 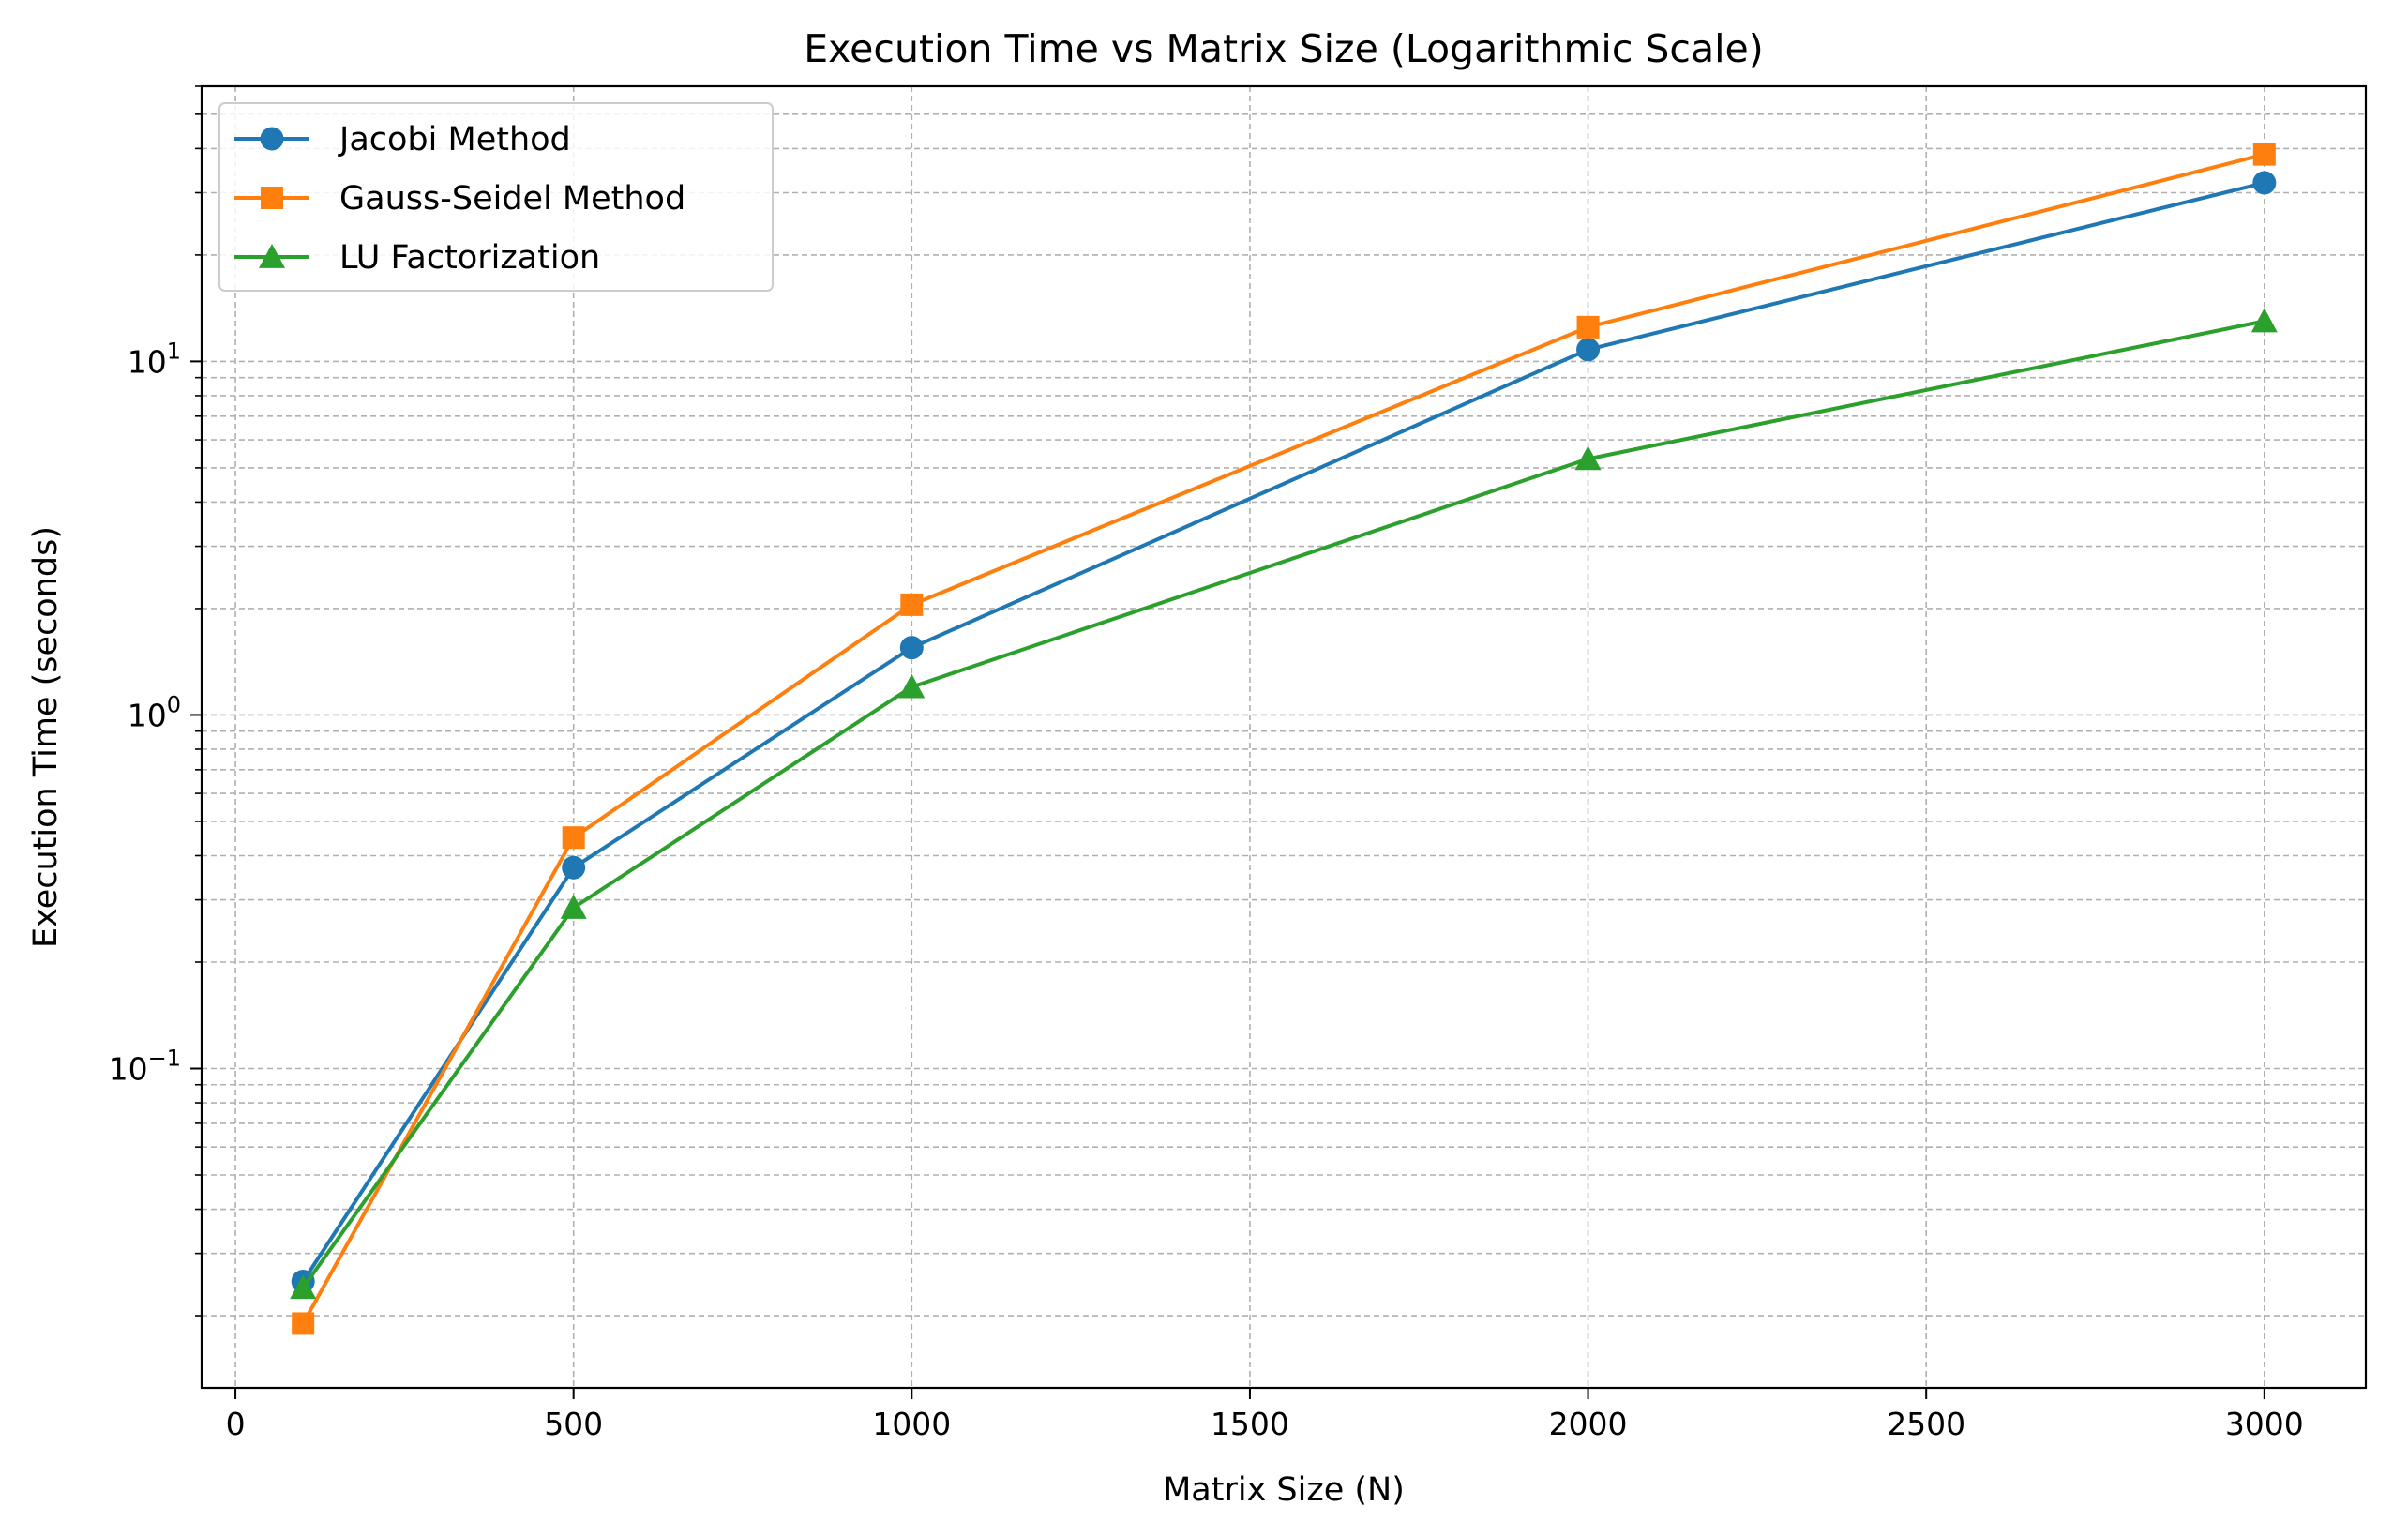 I want to click on x-tick-label: 1000, so click(x=911, y=1424).